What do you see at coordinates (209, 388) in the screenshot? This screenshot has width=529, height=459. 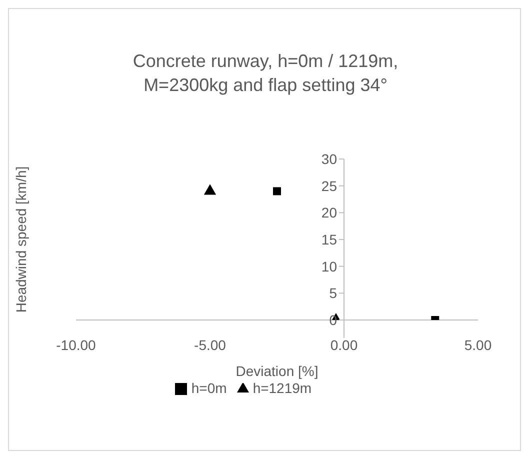 I see `legend-label: h=0m` at bounding box center [209, 388].